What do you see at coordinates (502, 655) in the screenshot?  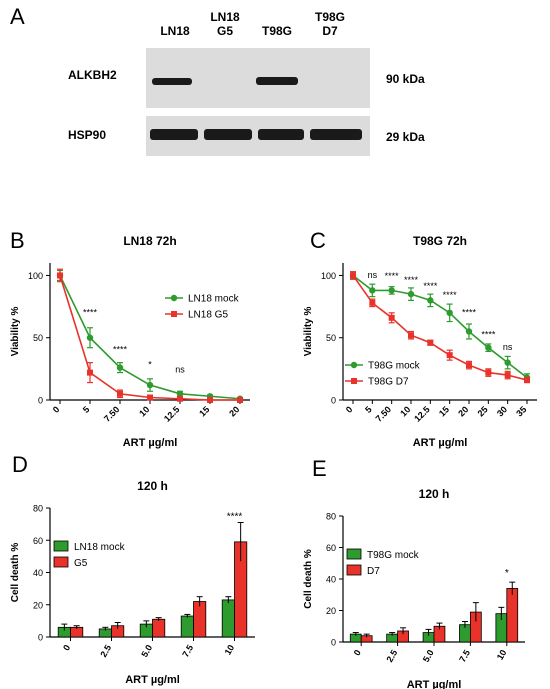 I see `chart-e-x-tick-label: 10` at bounding box center [502, 655].